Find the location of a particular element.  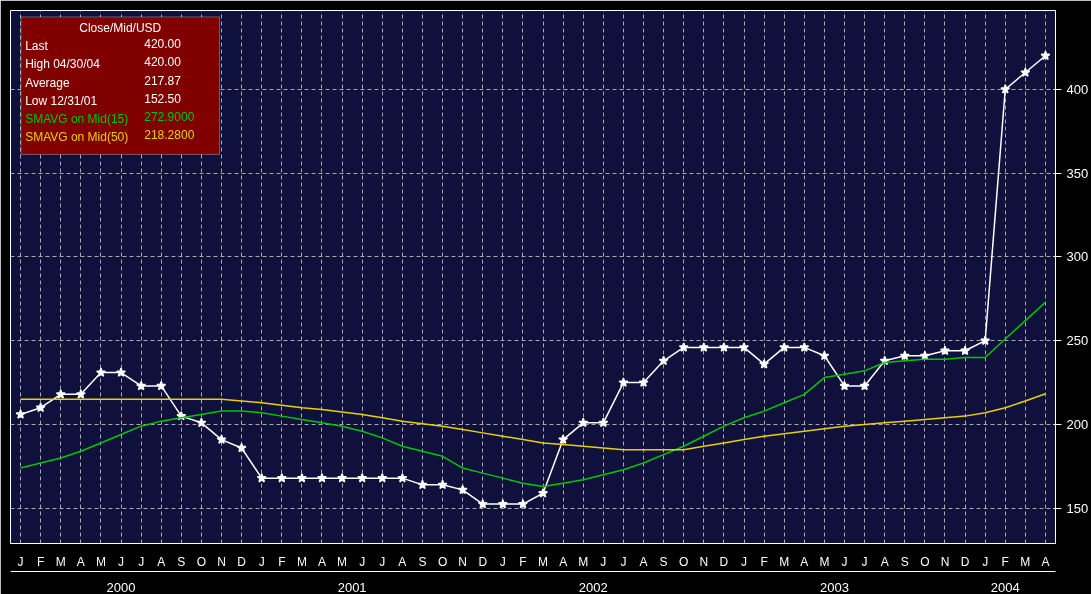

text: SMAVG on Mid(50) is located at coordinates (77, 136).